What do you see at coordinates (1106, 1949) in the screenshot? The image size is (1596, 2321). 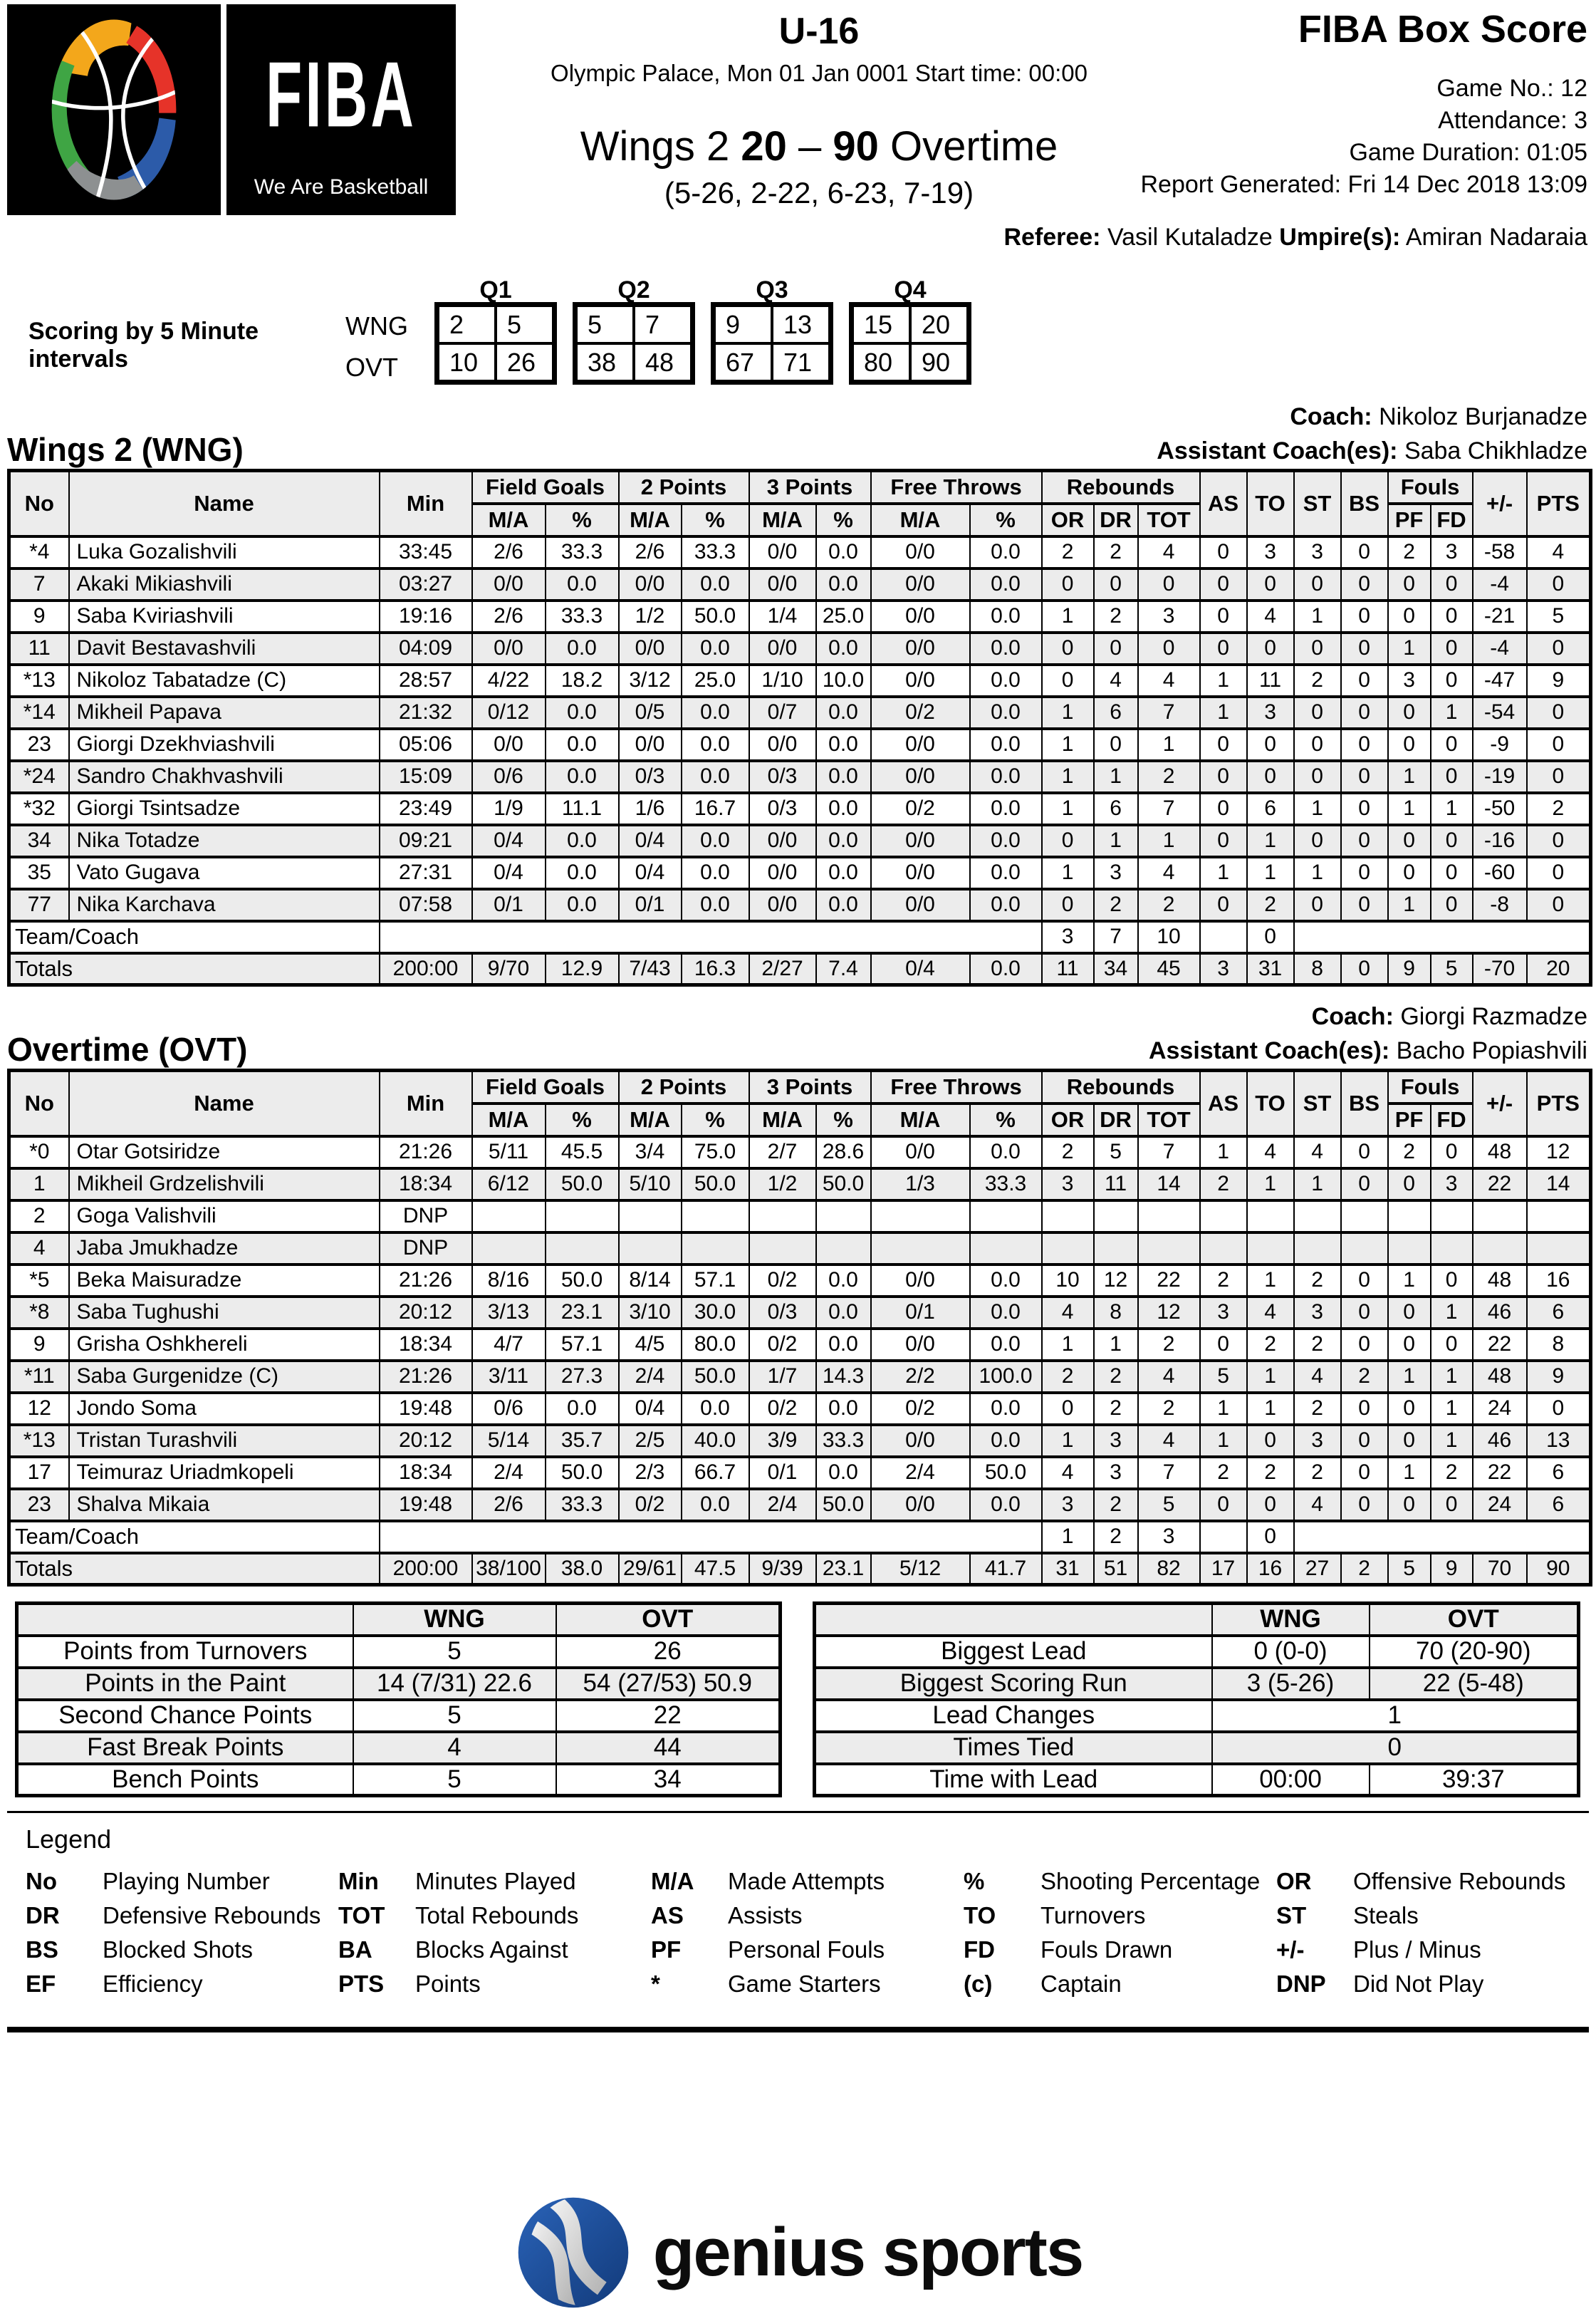 I see `legend-desc: Fouls Drawn` at bounding box center [1106, 1949].